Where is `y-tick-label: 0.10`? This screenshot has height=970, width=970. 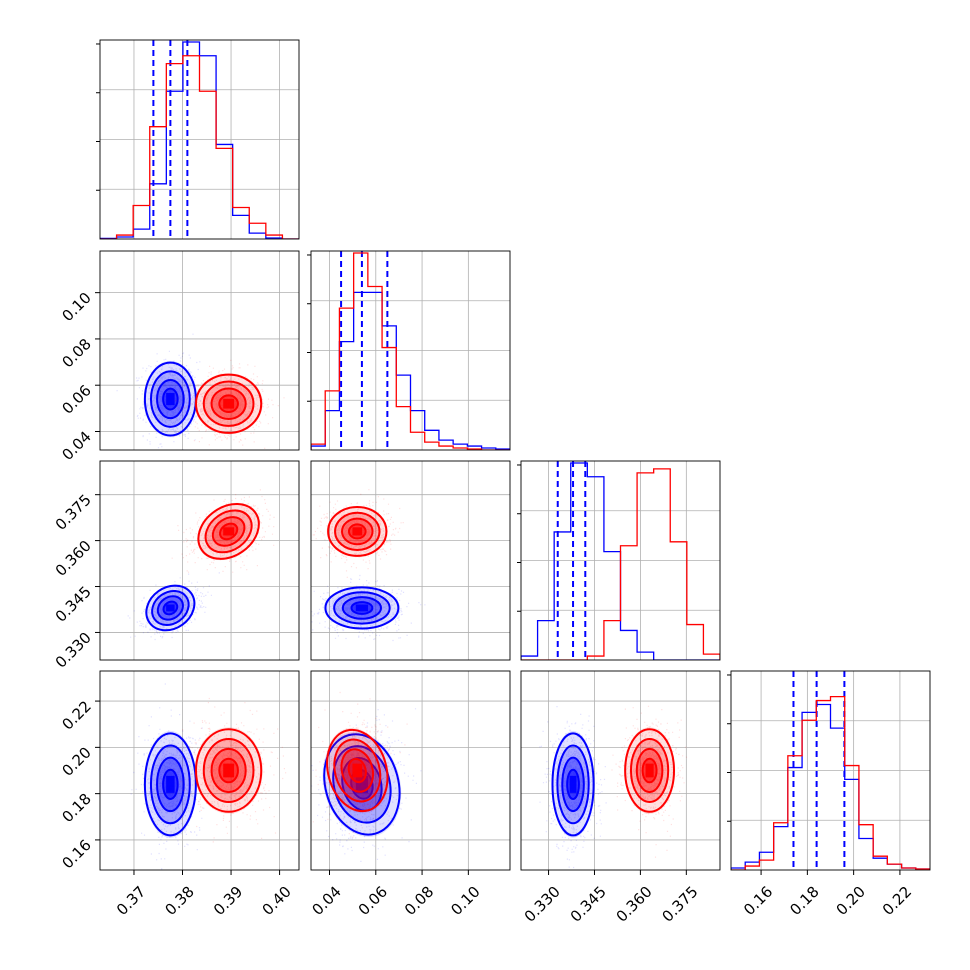
y-tick-label: 0.10 is located at coordinates (76, 307).